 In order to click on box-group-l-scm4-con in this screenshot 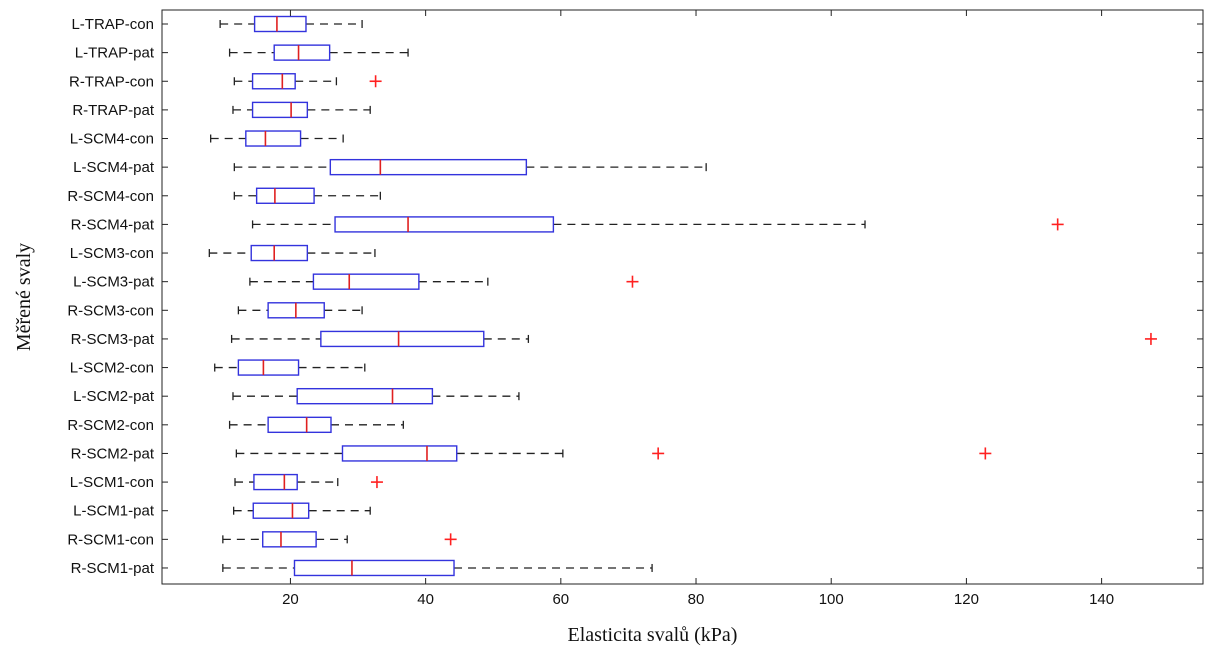, I will do `click(277, 138)`.